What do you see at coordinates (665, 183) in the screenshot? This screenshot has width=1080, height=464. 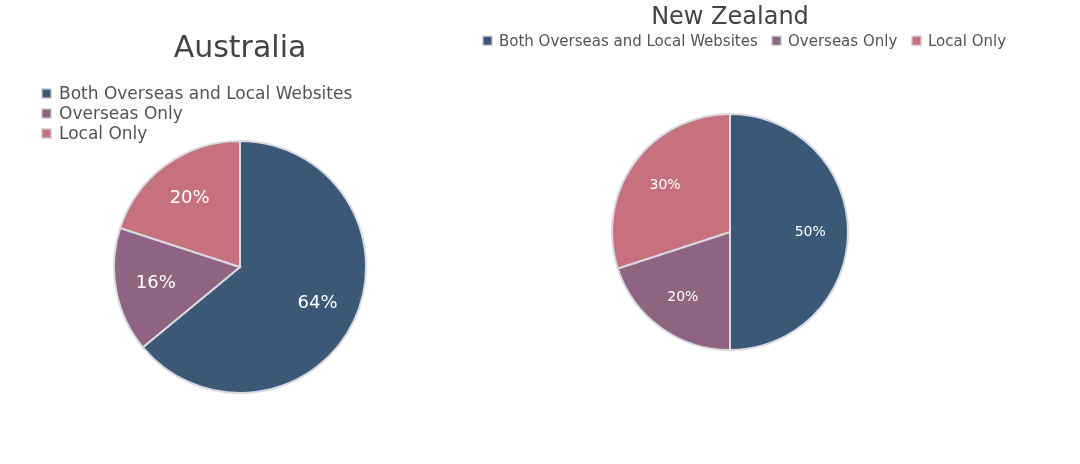 I see `data-label: 30%` at bounding box center [665, 183].